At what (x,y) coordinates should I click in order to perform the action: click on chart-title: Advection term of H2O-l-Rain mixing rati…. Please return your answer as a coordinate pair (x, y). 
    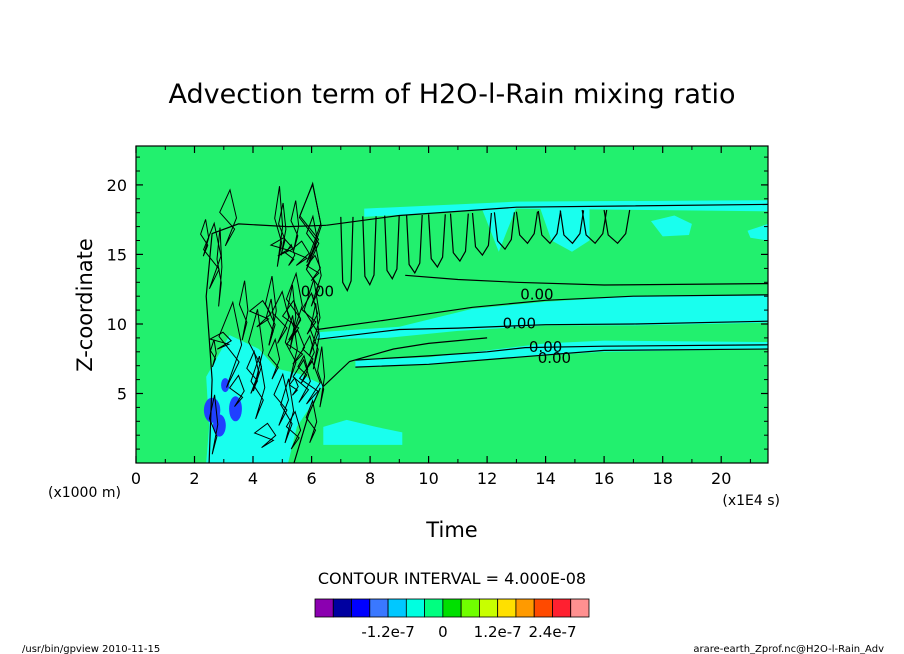
    Looking at the image, I should click on (452, 94).